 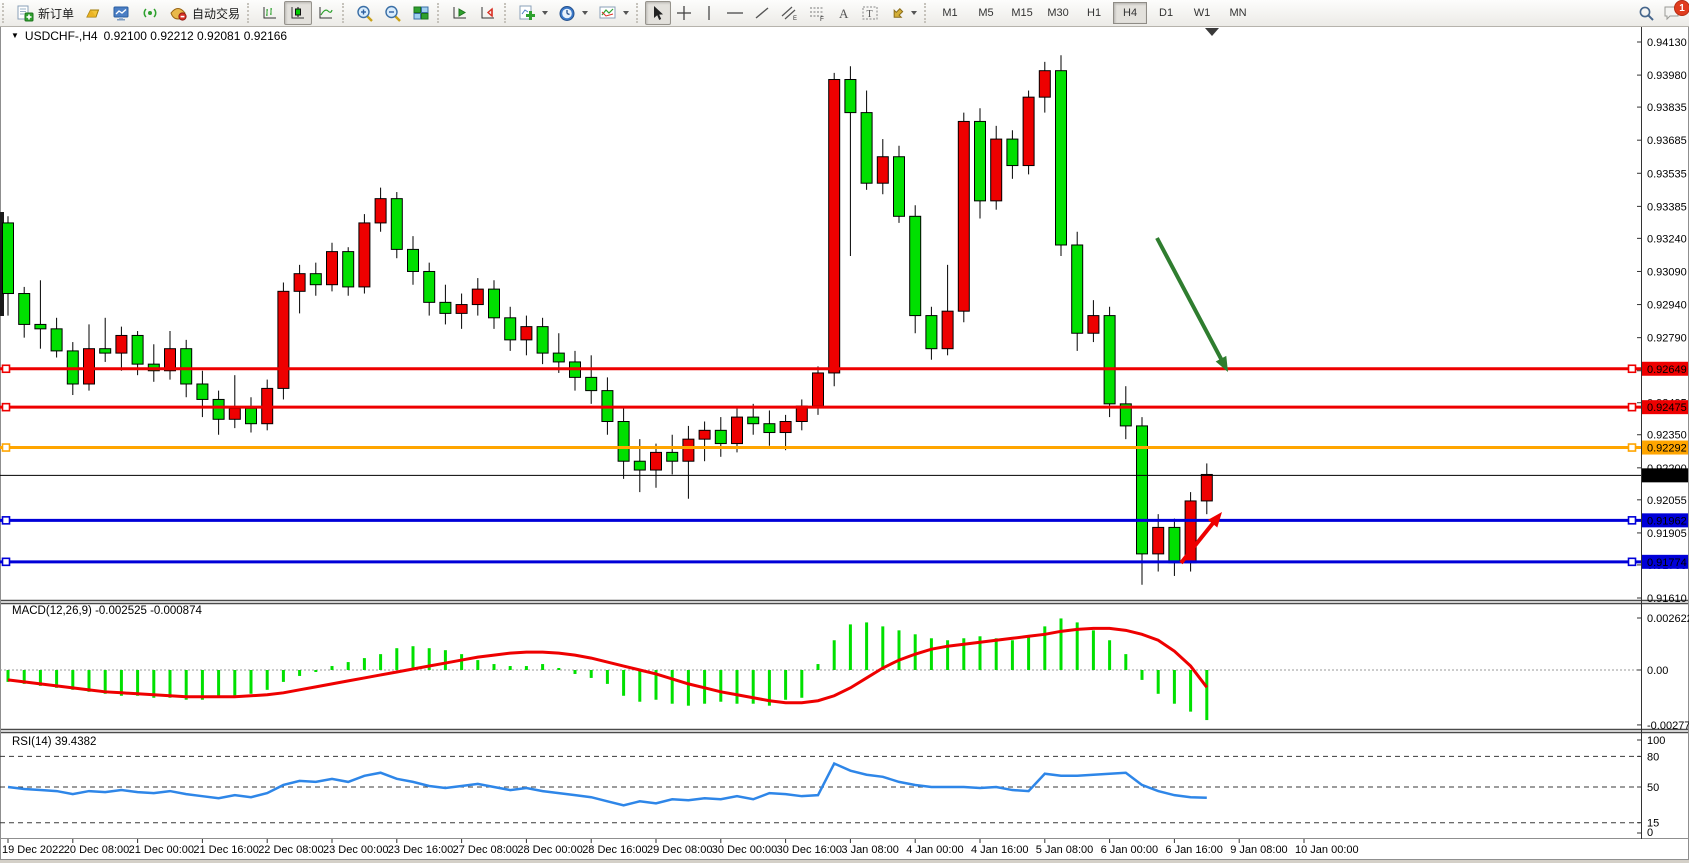 I want to click on line-chart-mode-icon, so click(x=326, y=13).